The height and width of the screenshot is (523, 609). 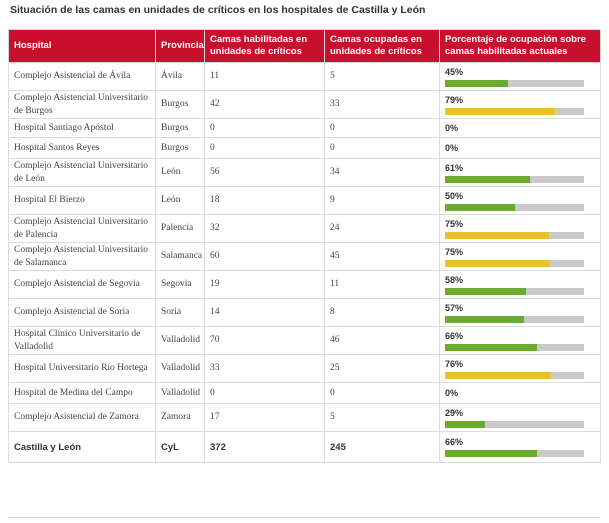 I want to click on occupancy-percent: 61%, so click(x=454, y=167).